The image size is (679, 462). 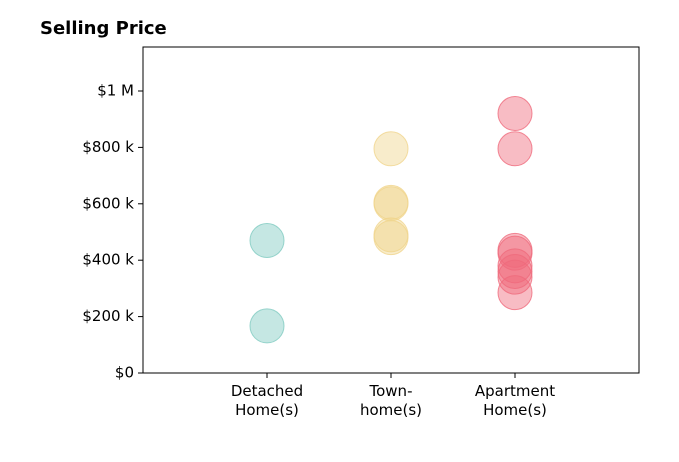 I want to click on y-tick-label: $400 k, so click(x=108, y=260).